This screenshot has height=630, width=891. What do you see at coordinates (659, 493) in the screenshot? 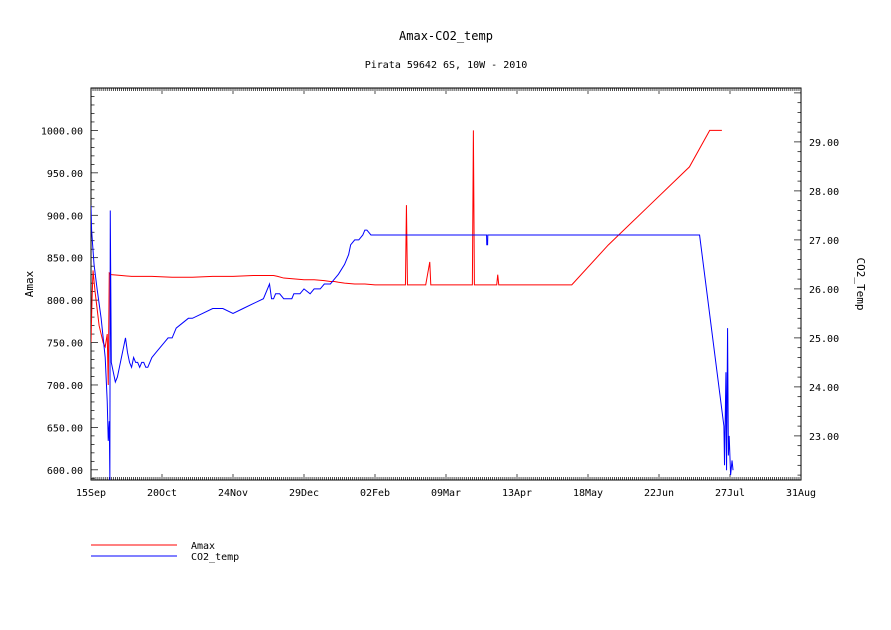
I see `x-tick-label: 22Jun` at bounding box center [659, 493].